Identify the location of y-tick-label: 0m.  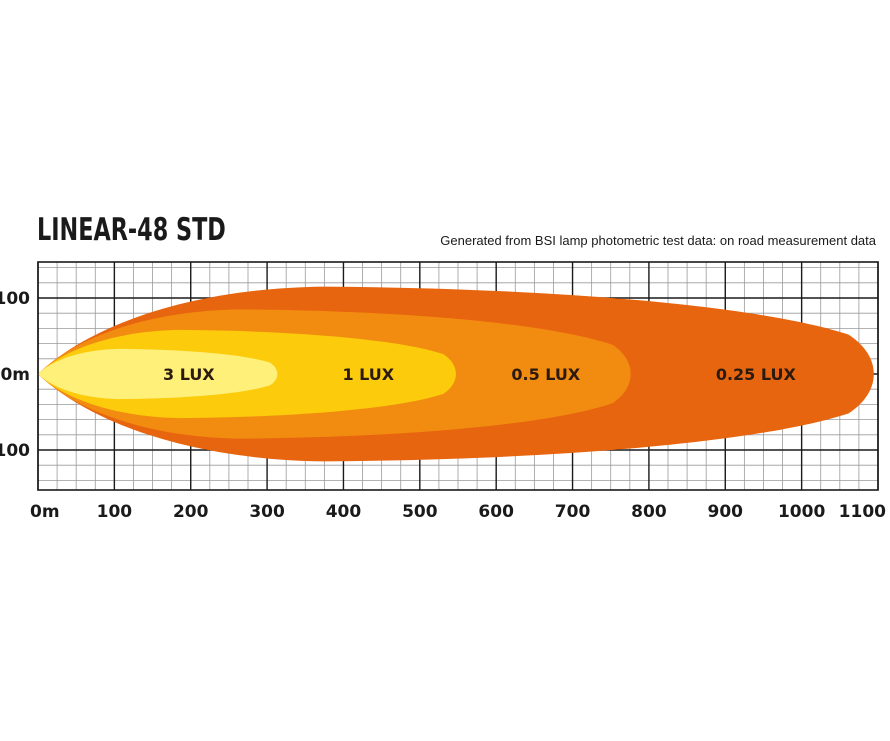
(15, 375).